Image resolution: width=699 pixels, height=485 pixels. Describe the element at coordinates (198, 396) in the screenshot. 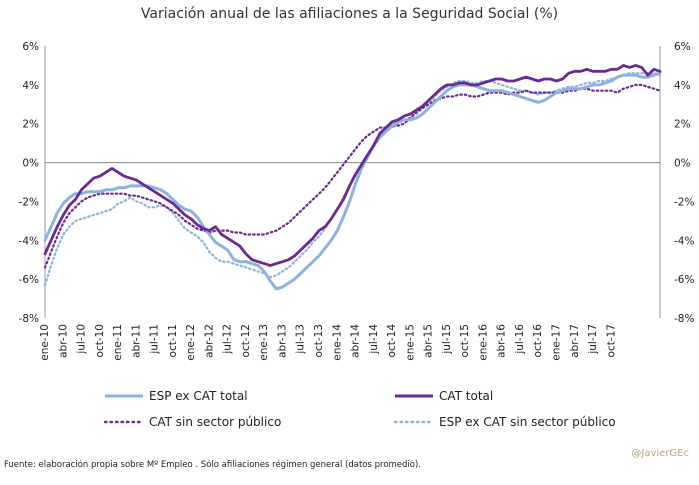

I see `legend-label: ESP ex CAT total` at that location.